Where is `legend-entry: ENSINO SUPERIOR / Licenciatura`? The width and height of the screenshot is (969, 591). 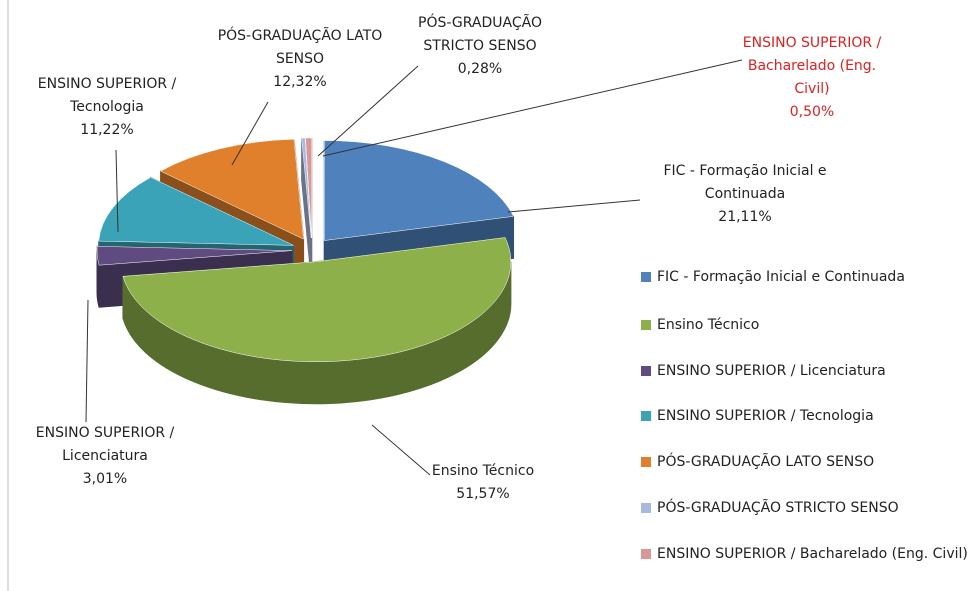
legend-entry: ENSINO SUPERIOR / Licenciatura is located at coordinates (805, 371).